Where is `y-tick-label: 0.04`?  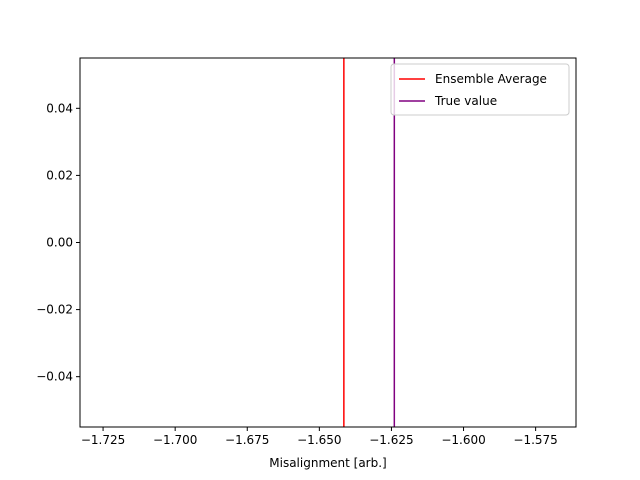
y-tick-label: 0.04 is located at coordinates (59, 108).